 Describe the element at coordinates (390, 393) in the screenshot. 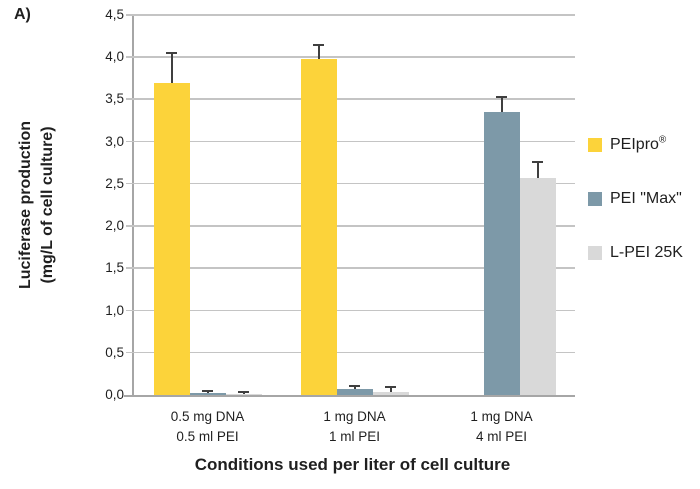

I see `bar-l-pei-25k-g2` at that location.